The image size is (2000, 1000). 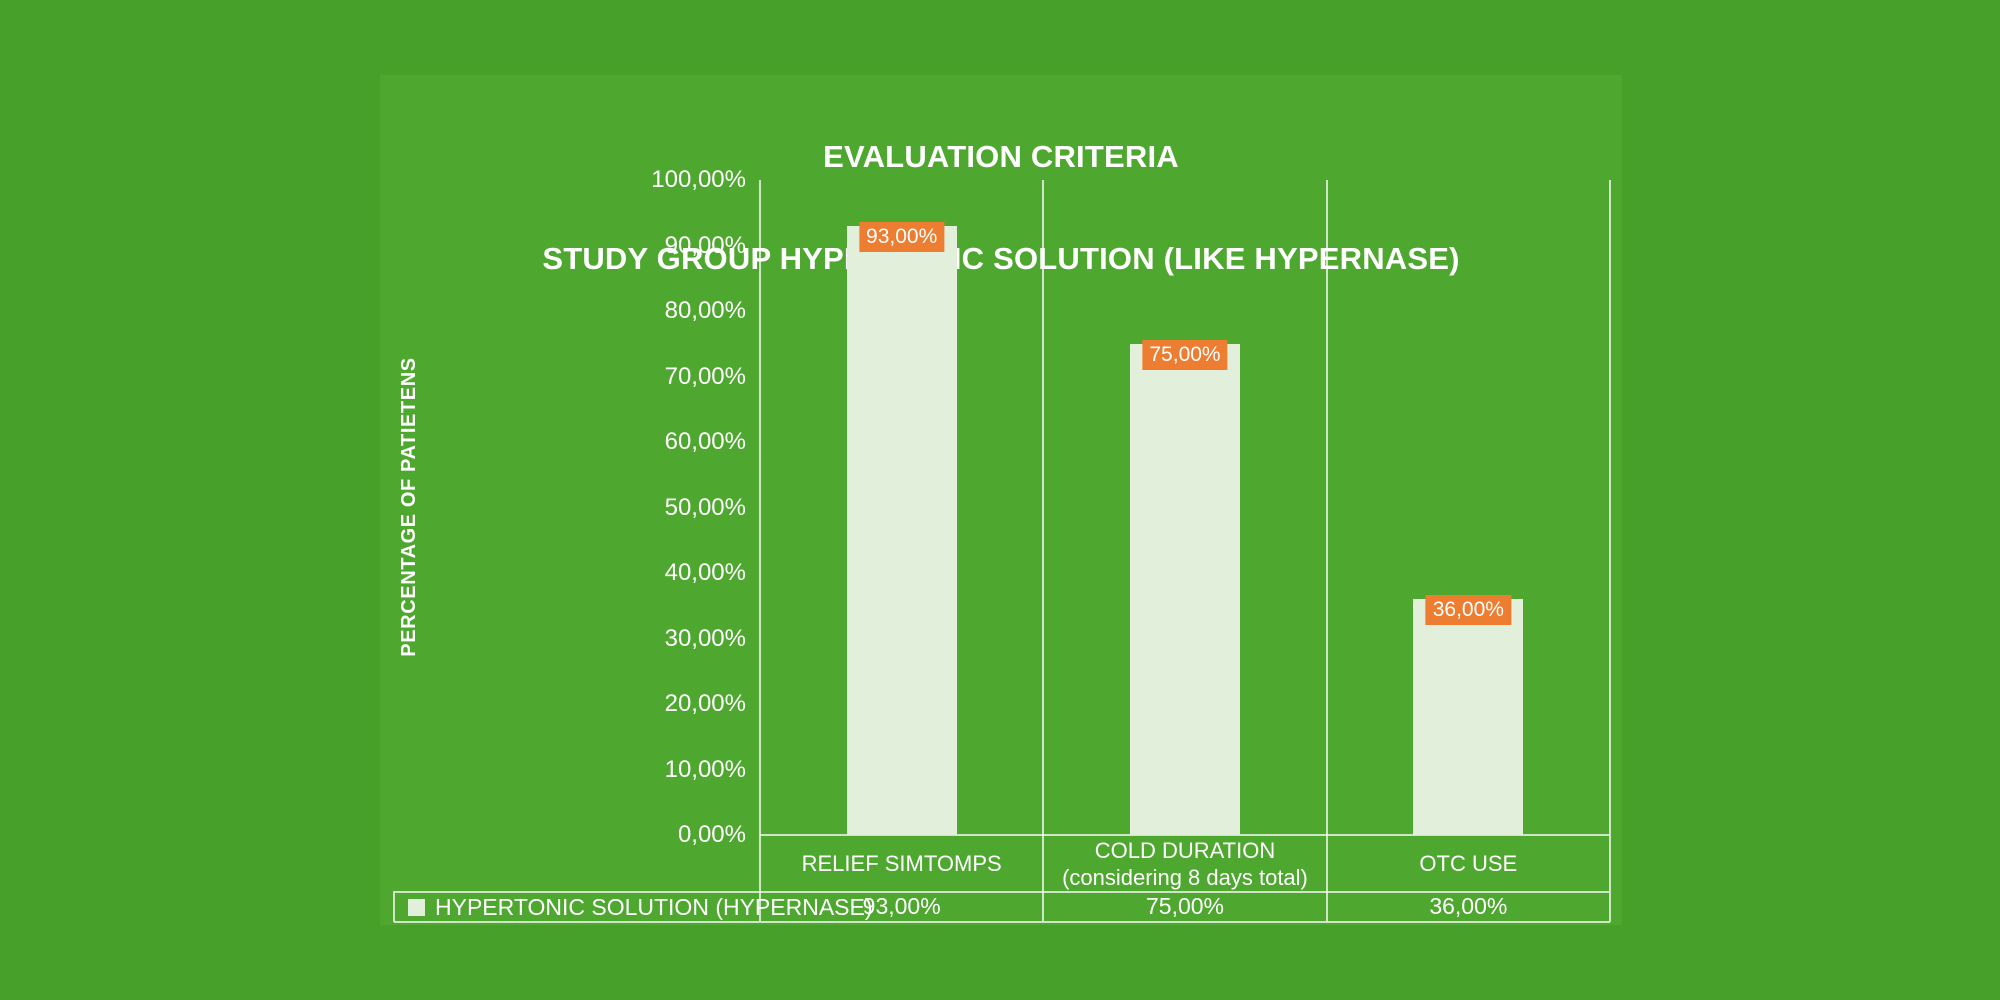 I want to click on legend-name-cell: HYPERTONIC SOLUTION (HYPERNASE), so click(x=633, y=907).